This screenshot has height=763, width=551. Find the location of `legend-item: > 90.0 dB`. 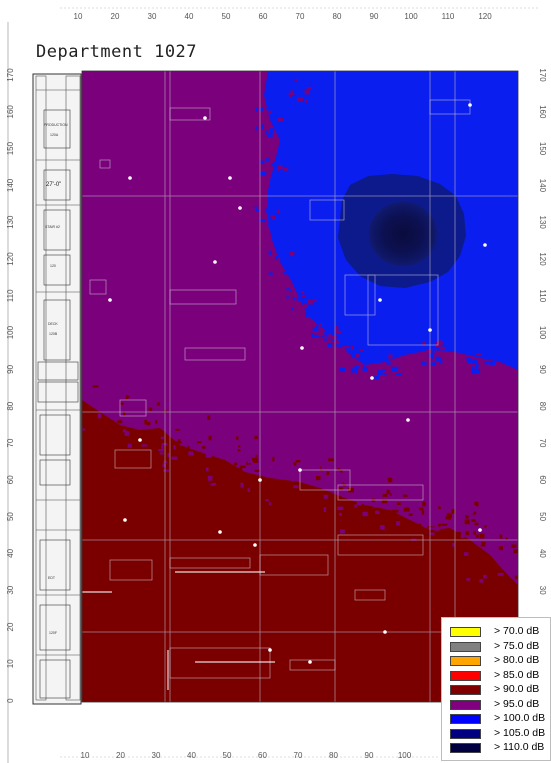

legend-item: > 90.0 dB is located at coordinates (500, 690).